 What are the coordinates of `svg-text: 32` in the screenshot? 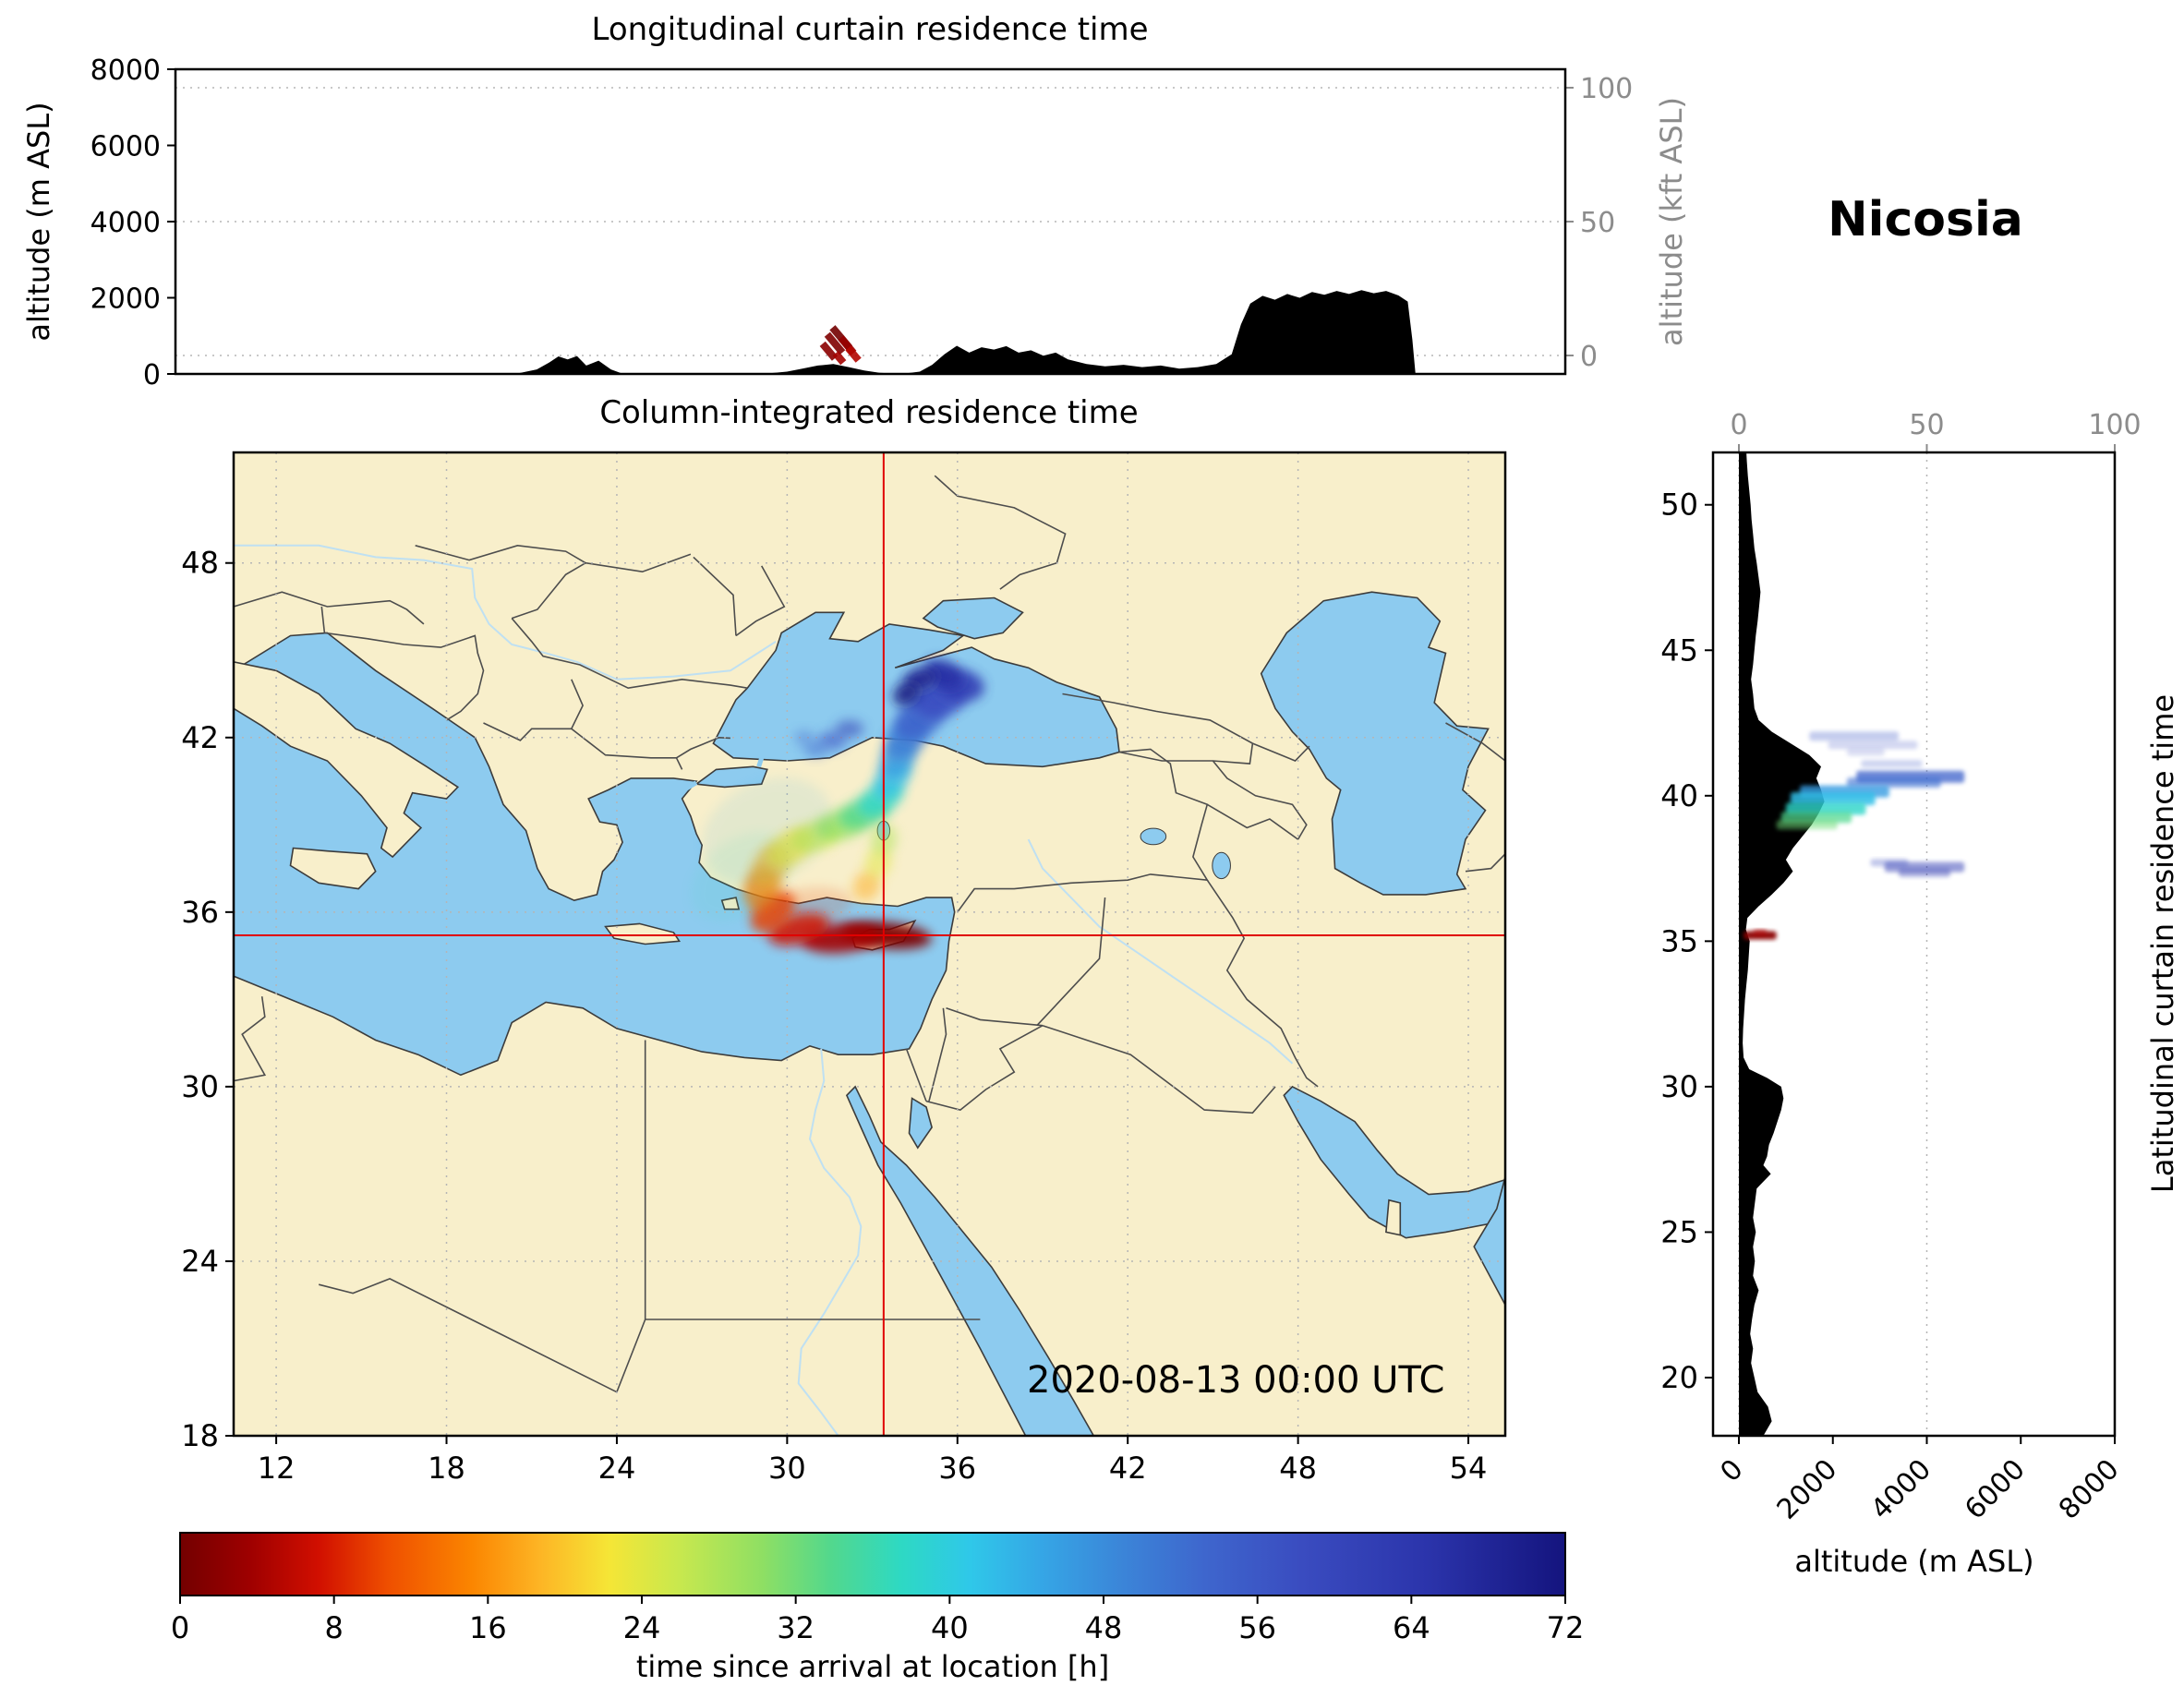 It's located at (795, 1627).